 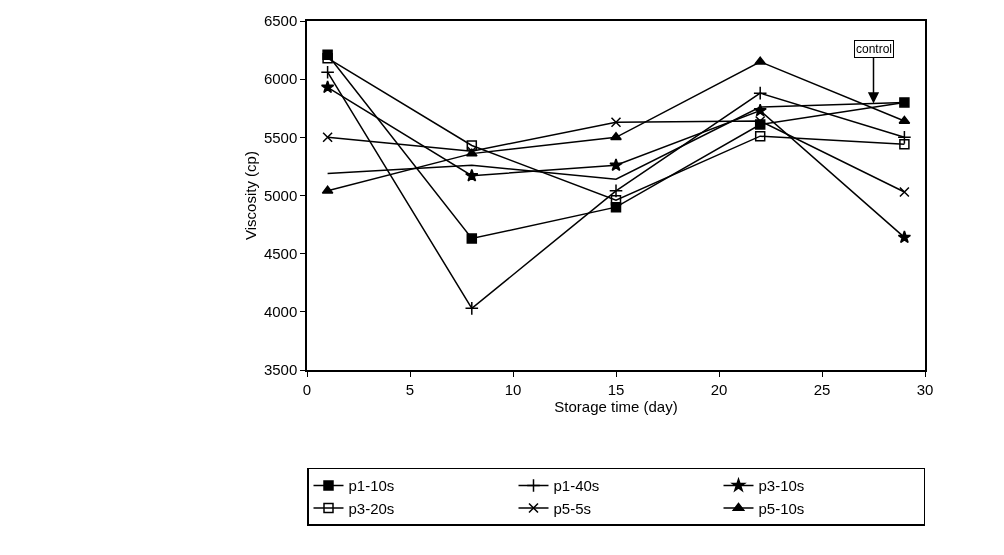 I want to click on x-tick-label: 5, so click(x=410, y=389).